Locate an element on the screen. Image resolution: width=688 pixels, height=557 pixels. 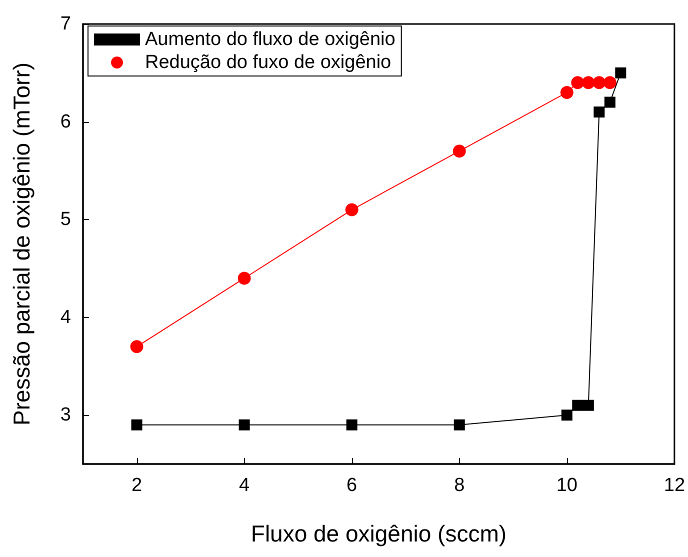
x-tick-label: 12 is located at coordinates (675, 485).